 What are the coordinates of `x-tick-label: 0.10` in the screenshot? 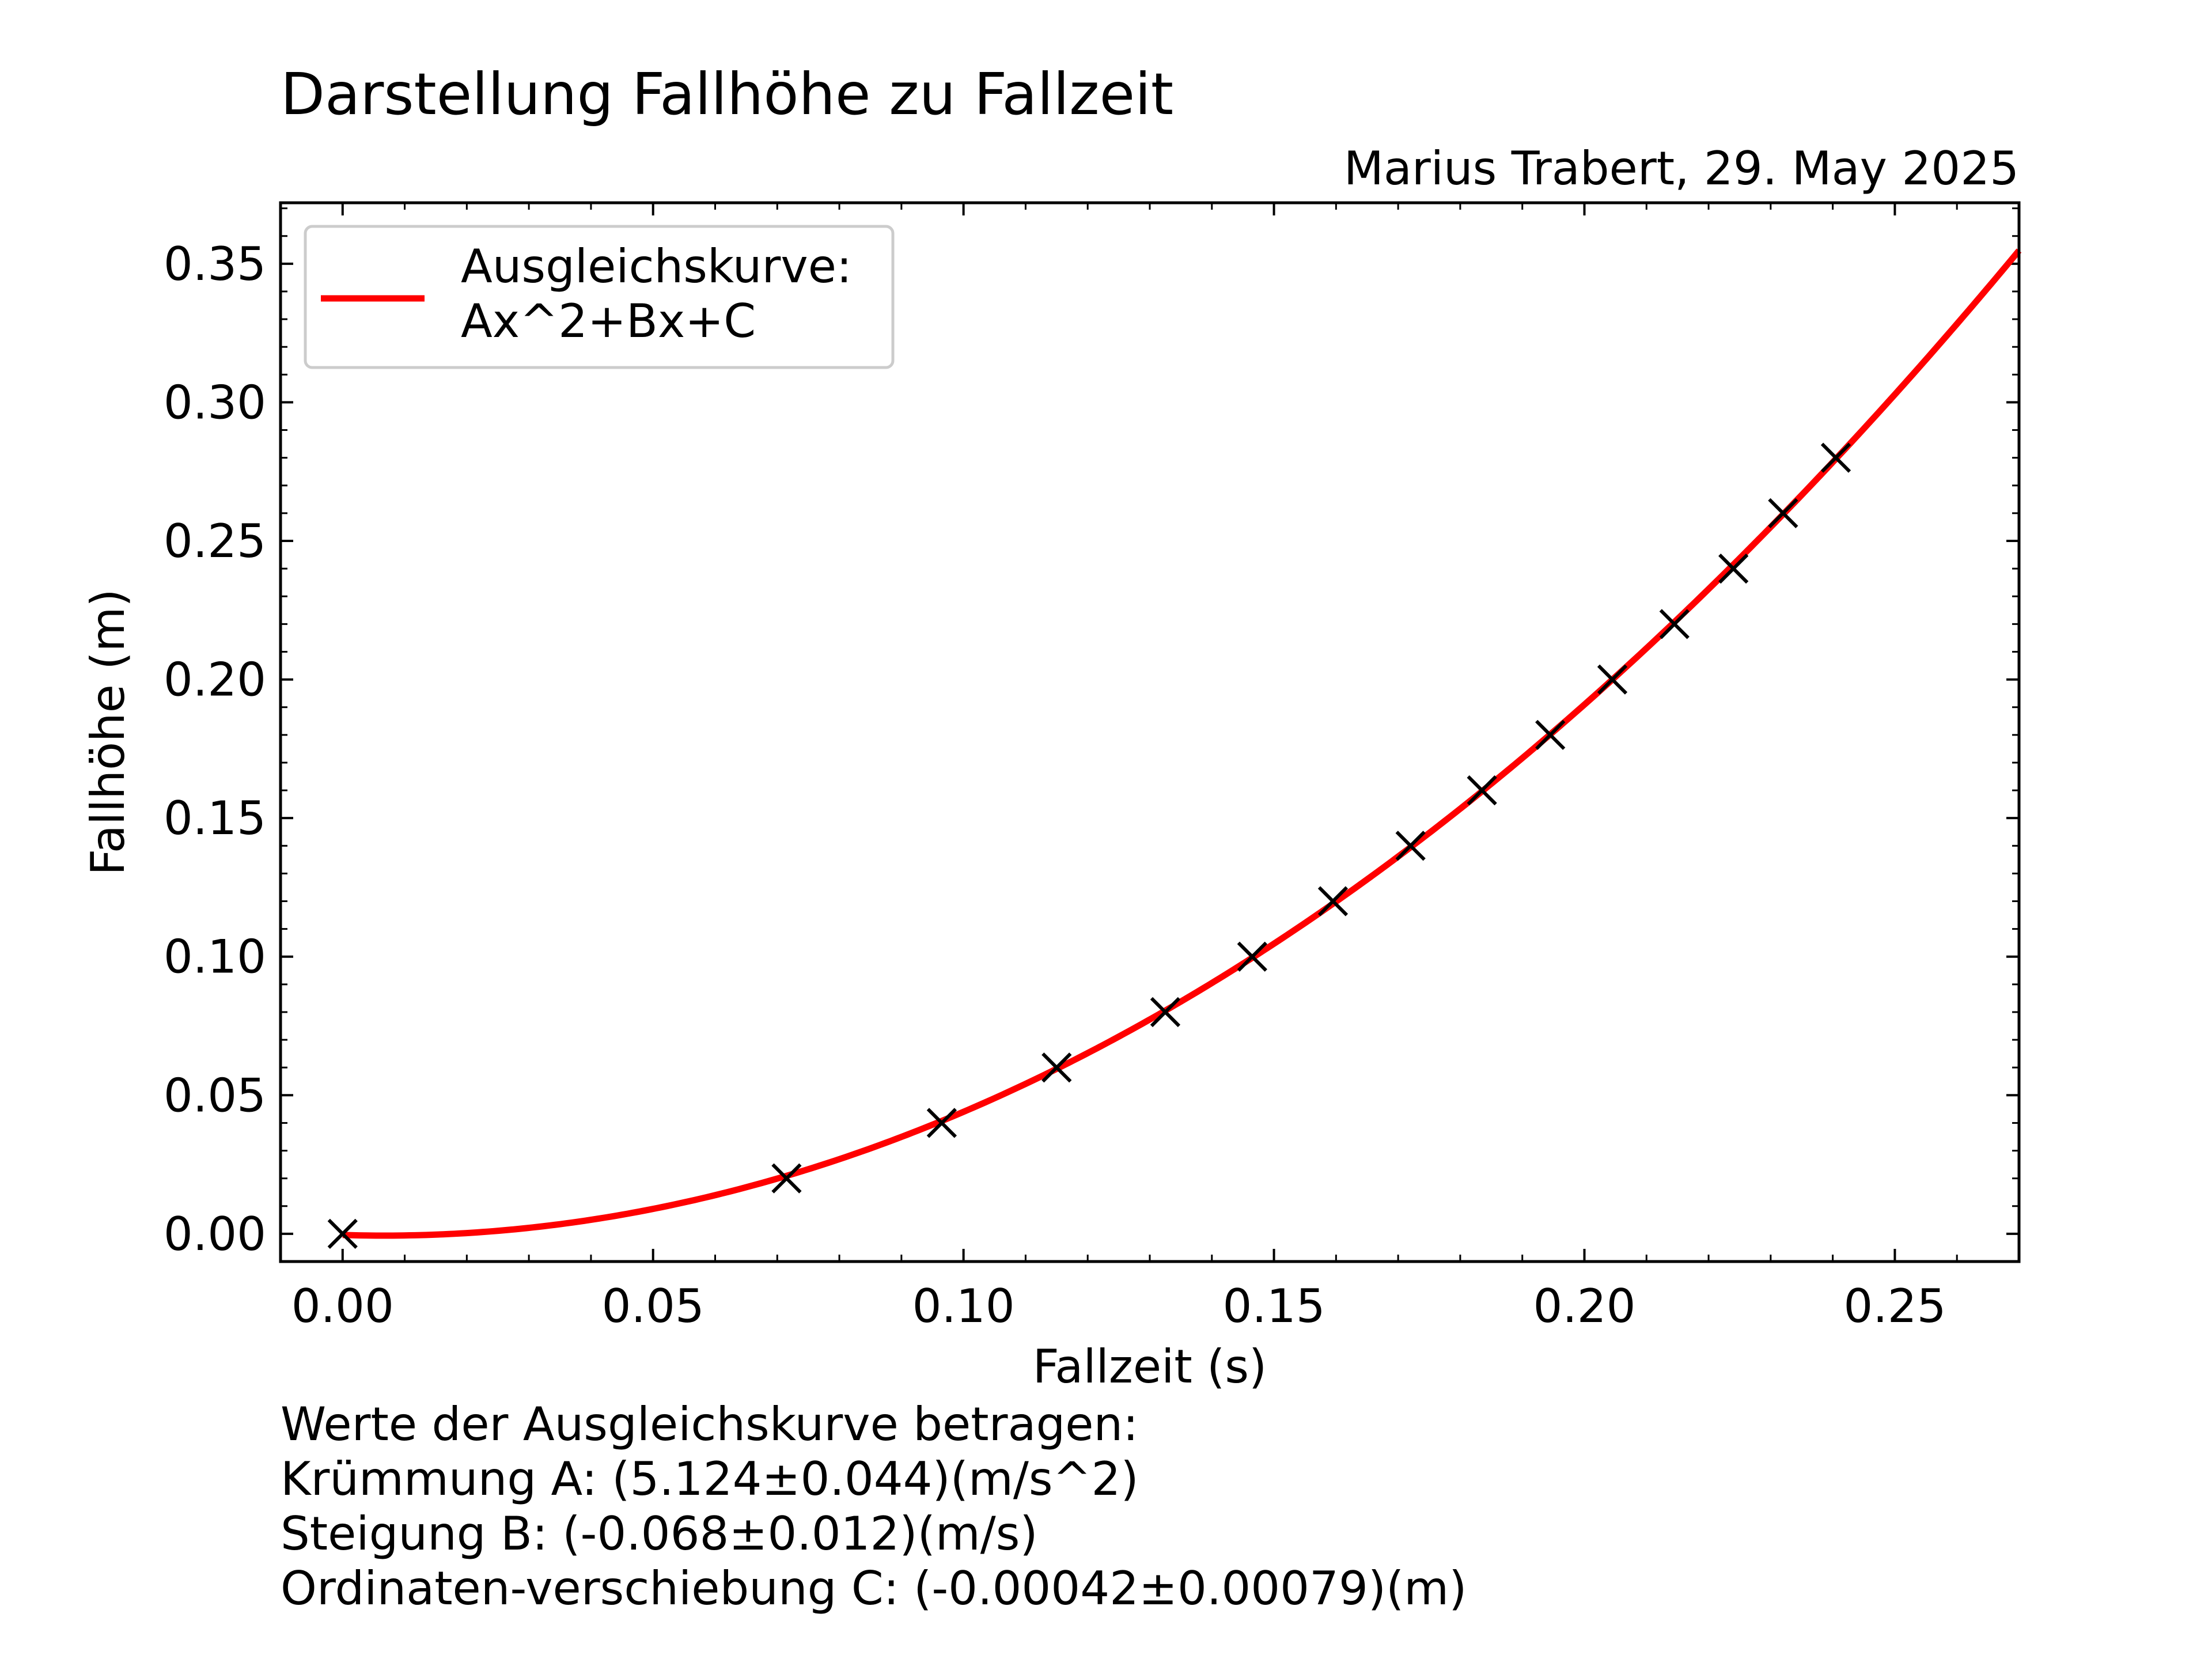 It's located at (963, 1306).